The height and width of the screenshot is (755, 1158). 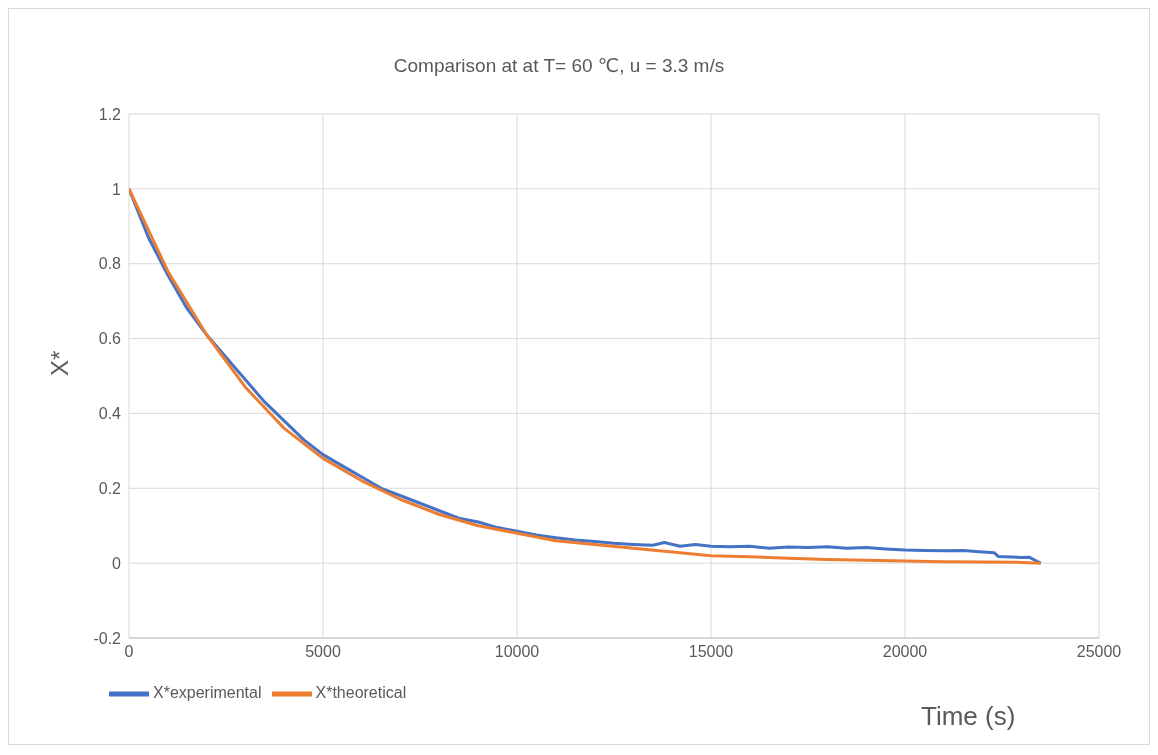 I want to click on y-tick-label: 0.2, so click(x=110, y=488).